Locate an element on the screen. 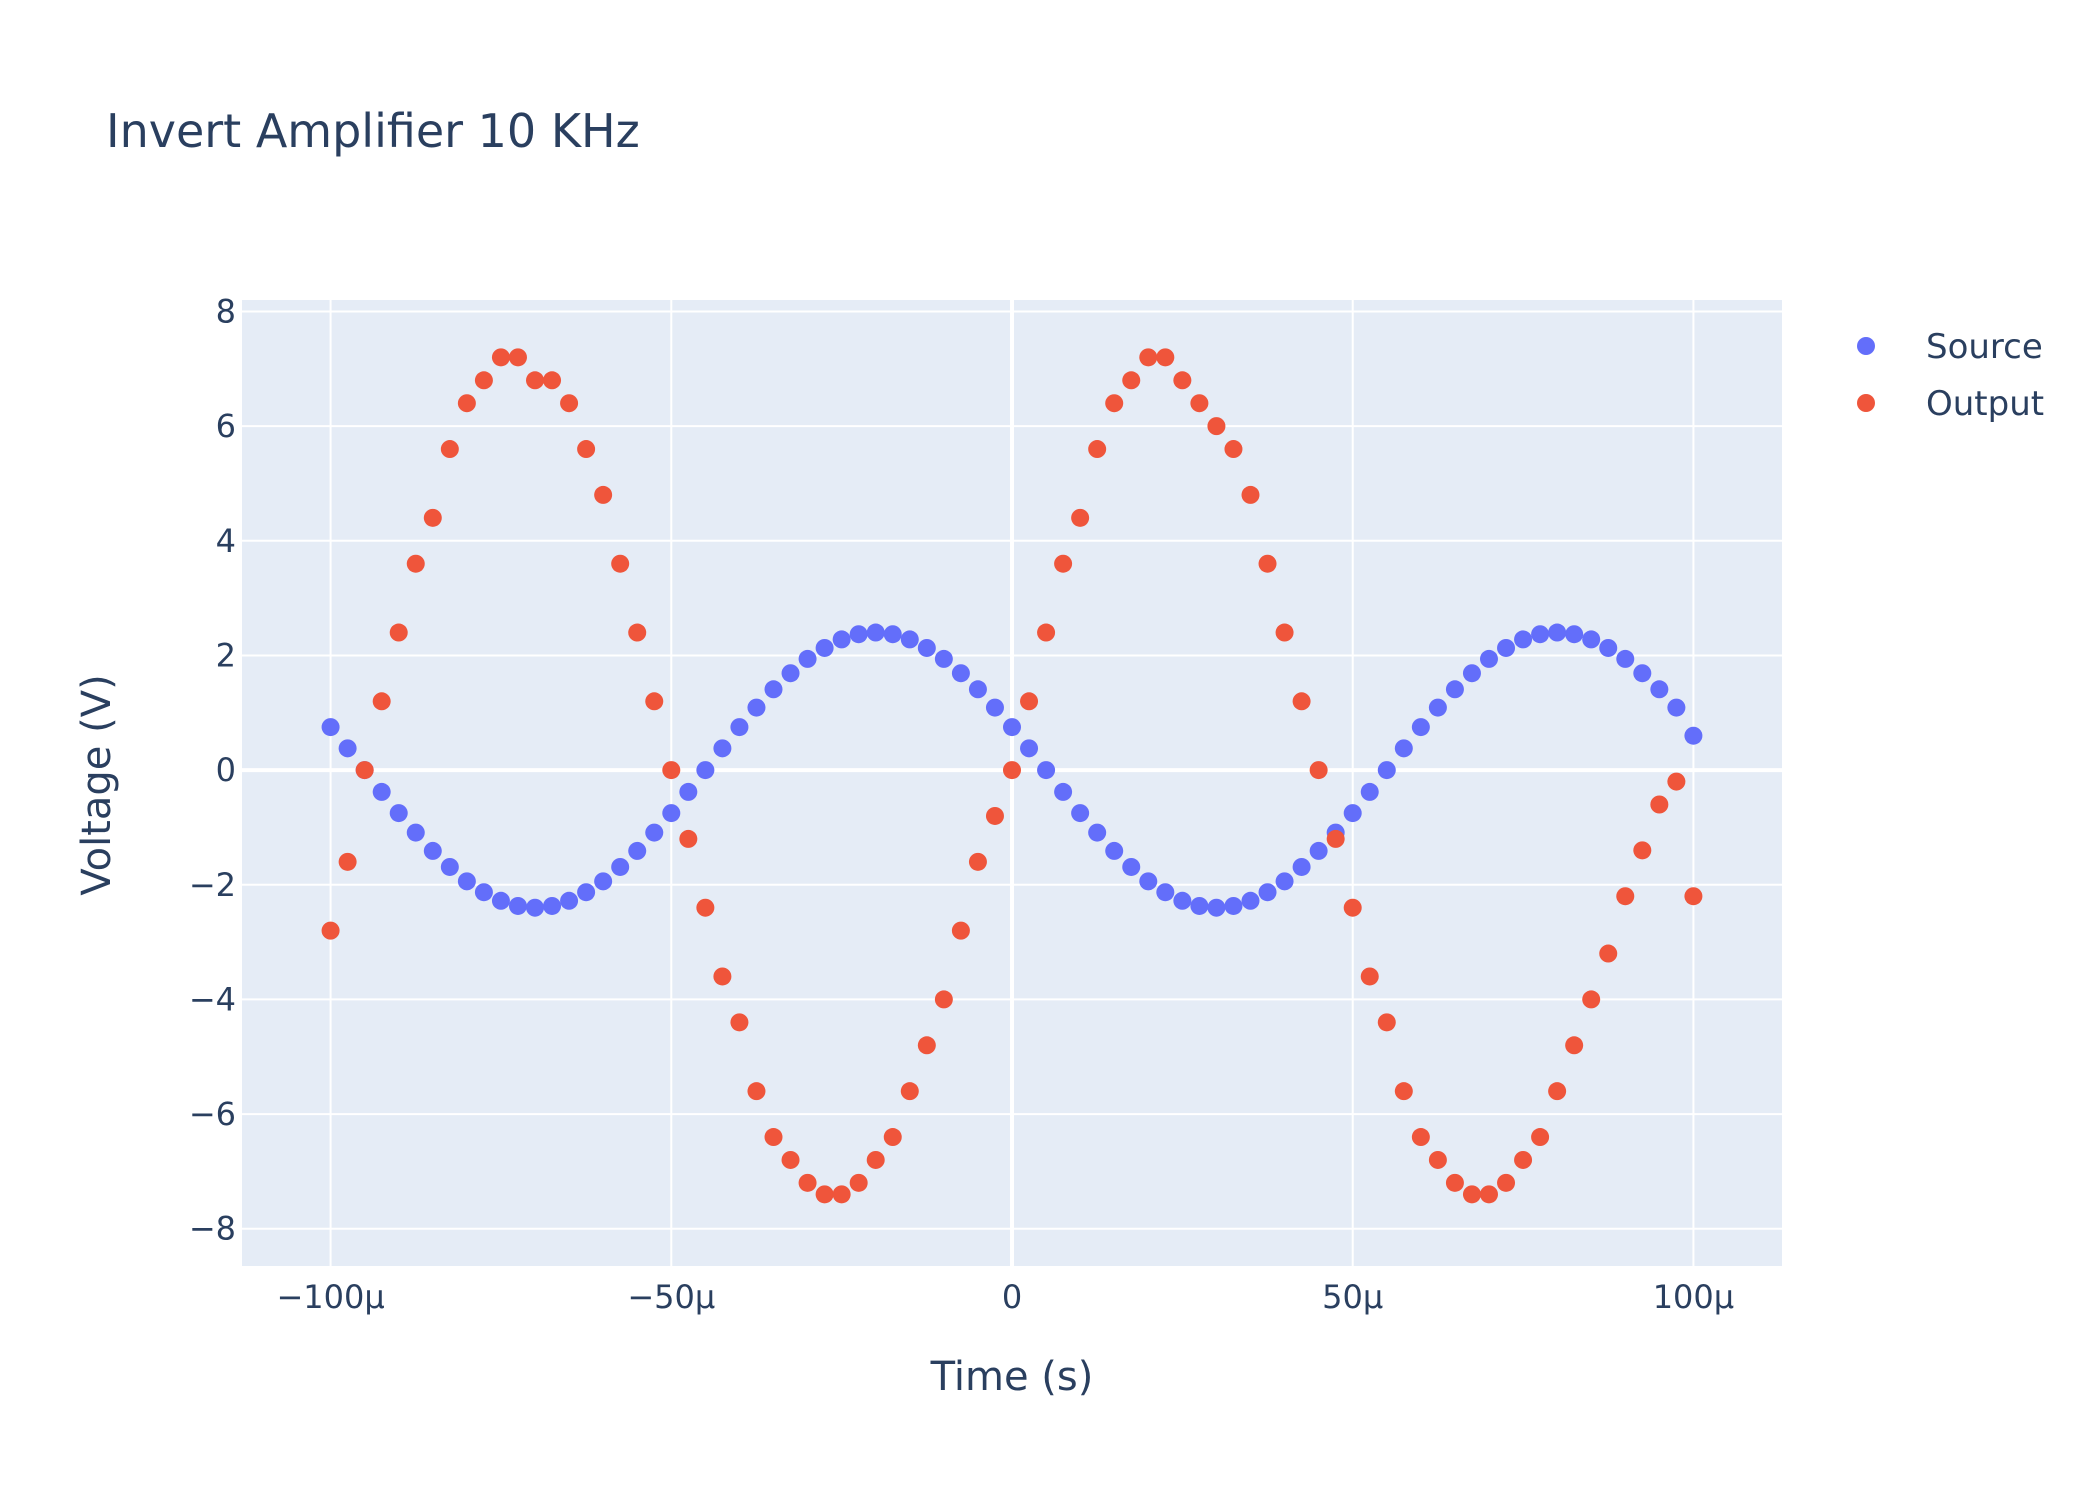  y-tick-label-2: 4 is located at coordinates (226, 541).